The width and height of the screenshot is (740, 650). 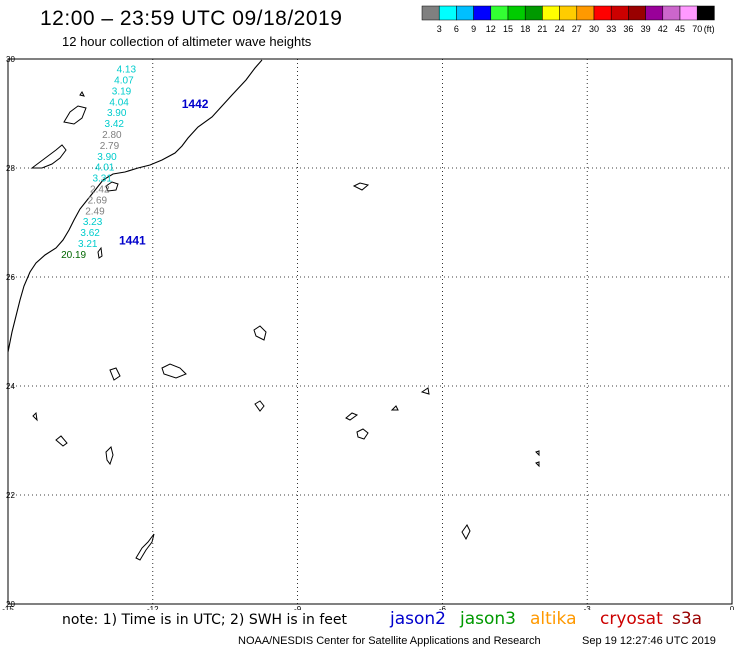 What do you see at coordinates (705, 13) in the screenshot?
I see `color-swatch` at bounding box center [705, 13].